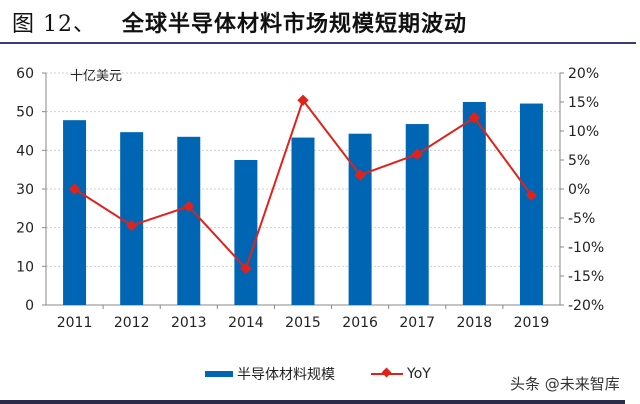  Describe the element at coordinates (583, 103) in the screenshot. I see `y-right-tick-label: 15%` at that location.